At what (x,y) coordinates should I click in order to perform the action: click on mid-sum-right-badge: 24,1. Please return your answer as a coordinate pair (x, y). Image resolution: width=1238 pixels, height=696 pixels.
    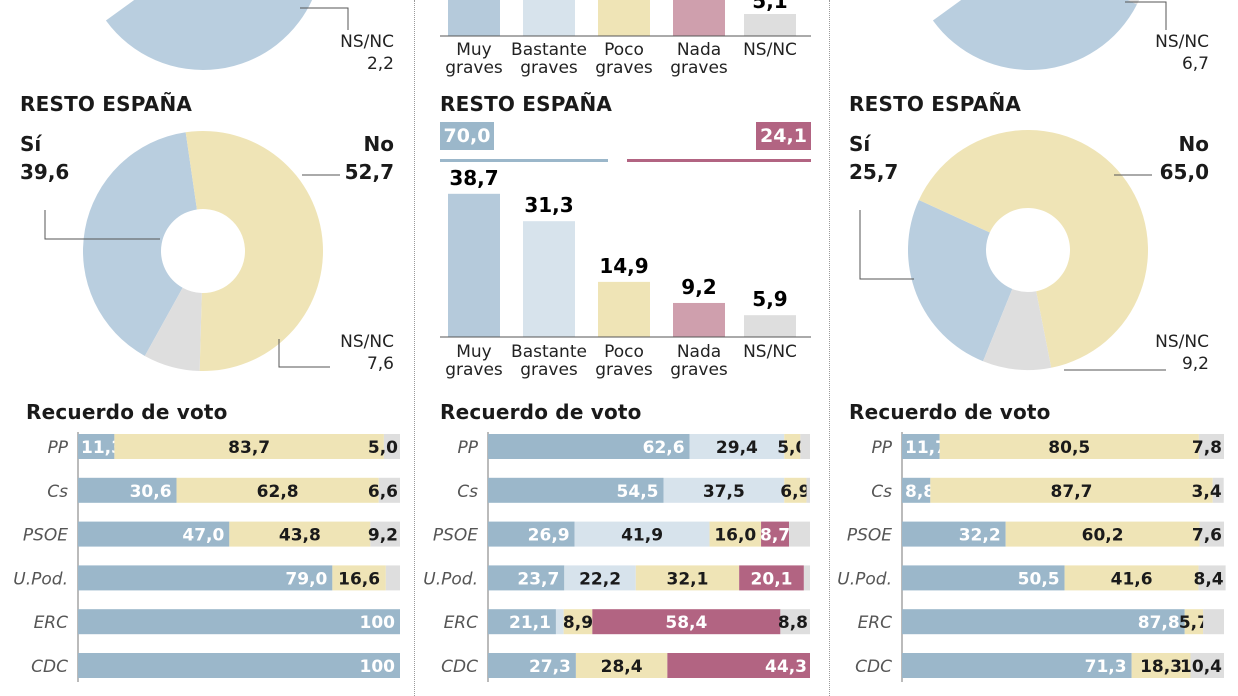
    Looking at the image, I should click on (783, 136).